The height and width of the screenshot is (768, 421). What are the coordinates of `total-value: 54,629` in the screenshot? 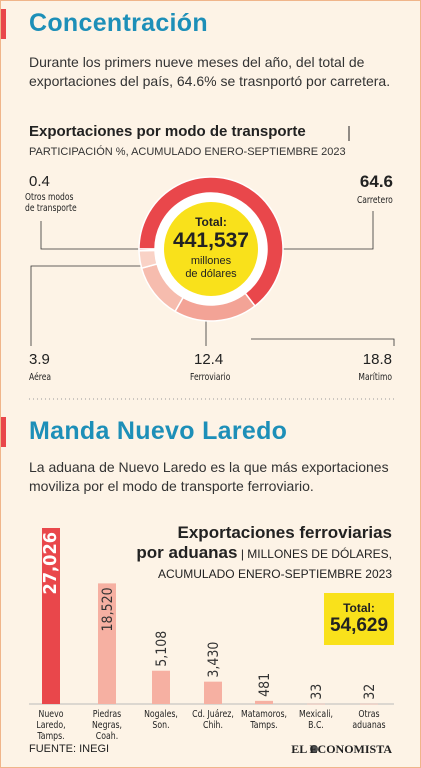 It's located at (359, 625).